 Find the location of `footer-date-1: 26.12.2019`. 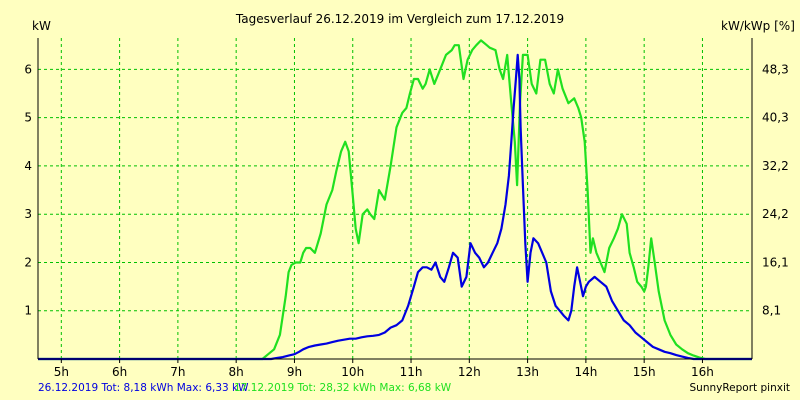

footer-date-1: 26.12.2019 is located at coordinates (68, 388).